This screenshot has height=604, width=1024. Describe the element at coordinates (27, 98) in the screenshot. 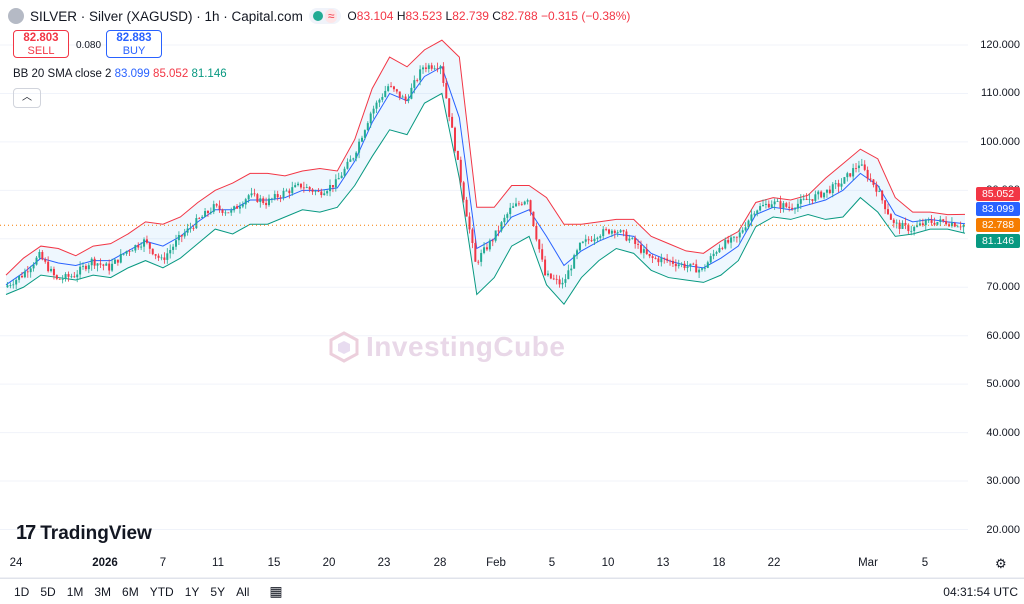

I see `collapse-legend-button: ︿` at that location.